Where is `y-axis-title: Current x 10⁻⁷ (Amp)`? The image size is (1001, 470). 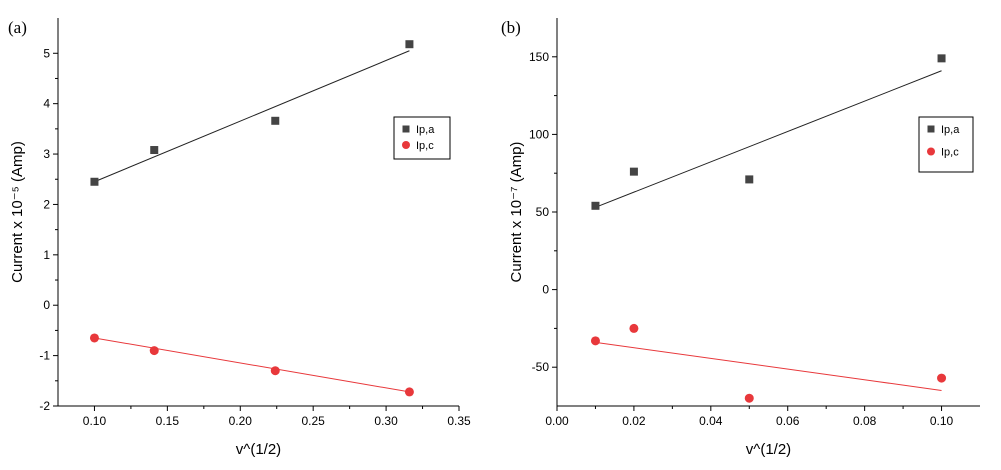
y-axis-title: Current x 10⁻⁷ (Amp) is located at coordinates (516, 212).